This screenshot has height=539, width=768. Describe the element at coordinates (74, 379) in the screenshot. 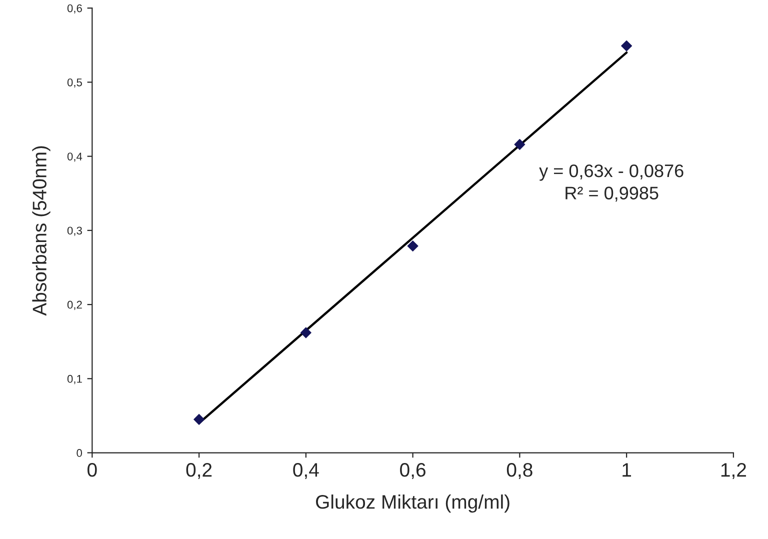

I see `y-tick-label: 0,1` at that location.